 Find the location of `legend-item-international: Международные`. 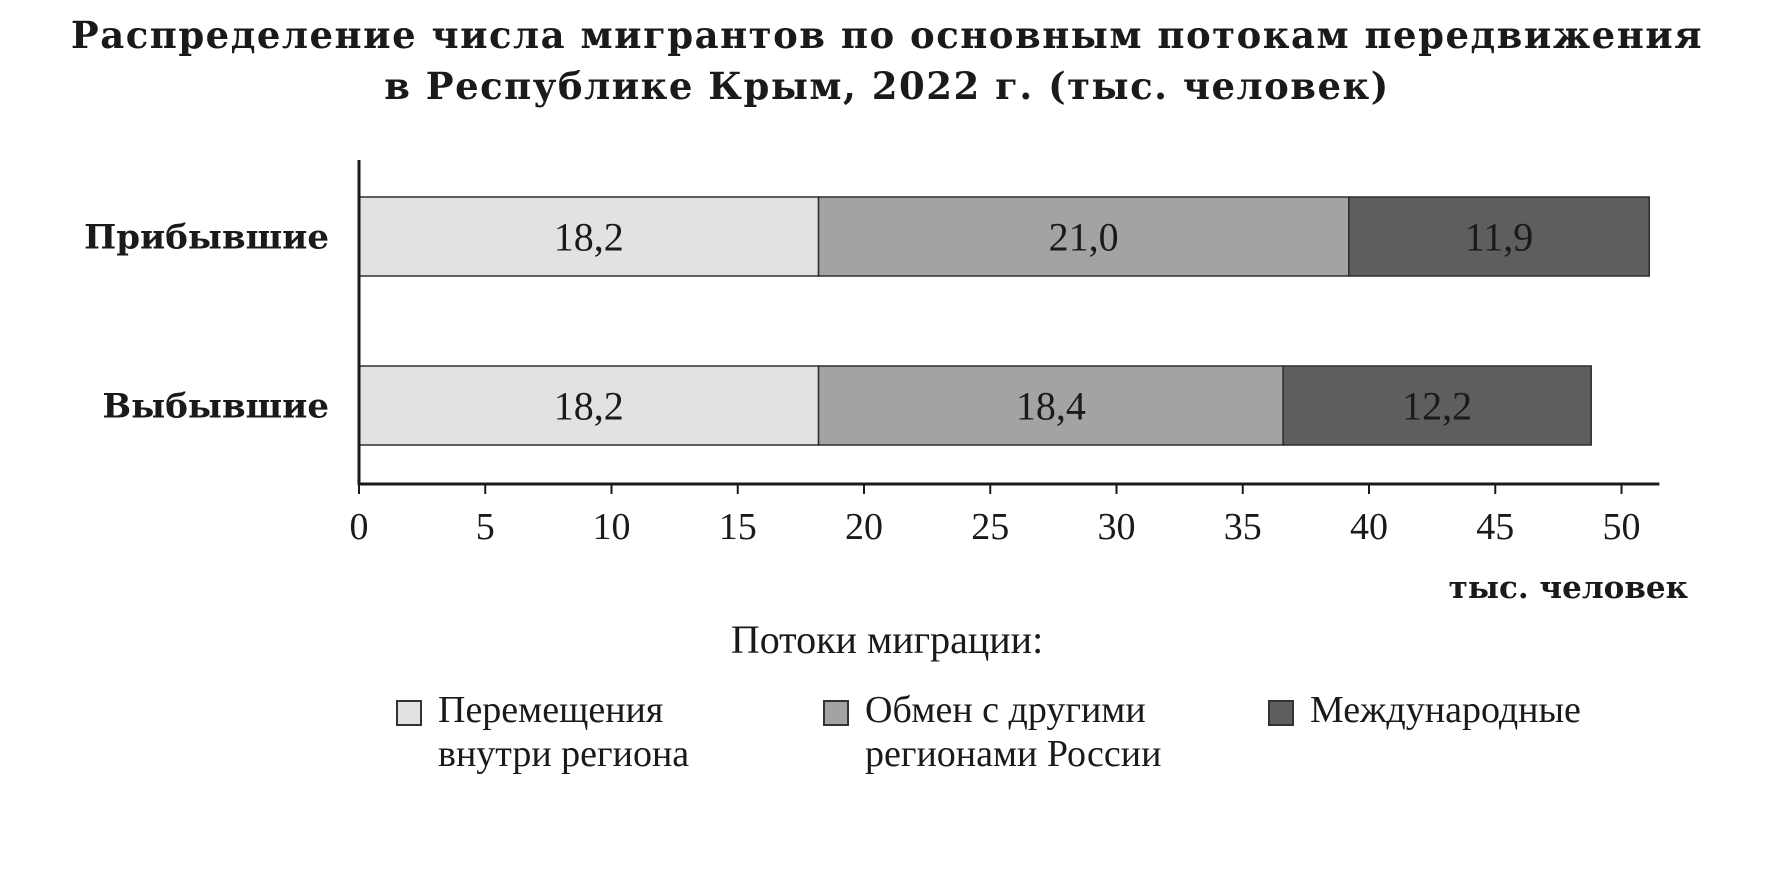

legend-item-international: Международные is located at coordinates (1424, 710).